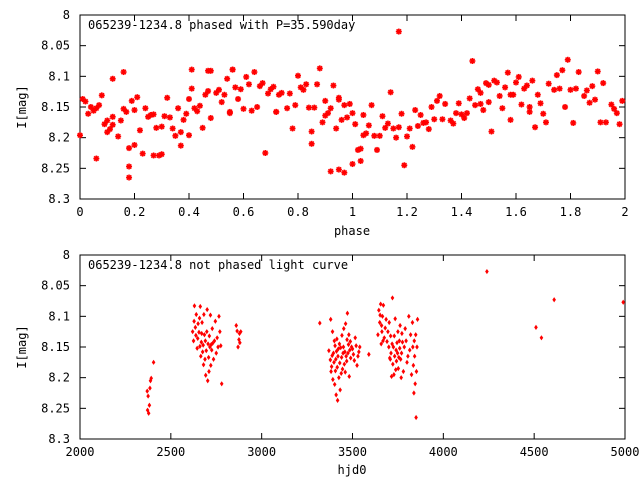 This screenshot has width=640, height=485. What do you see at coordinates (571, 212) in the screenshot?
I see `x-tick-label: 1.8` at bounding box center [571, 212].